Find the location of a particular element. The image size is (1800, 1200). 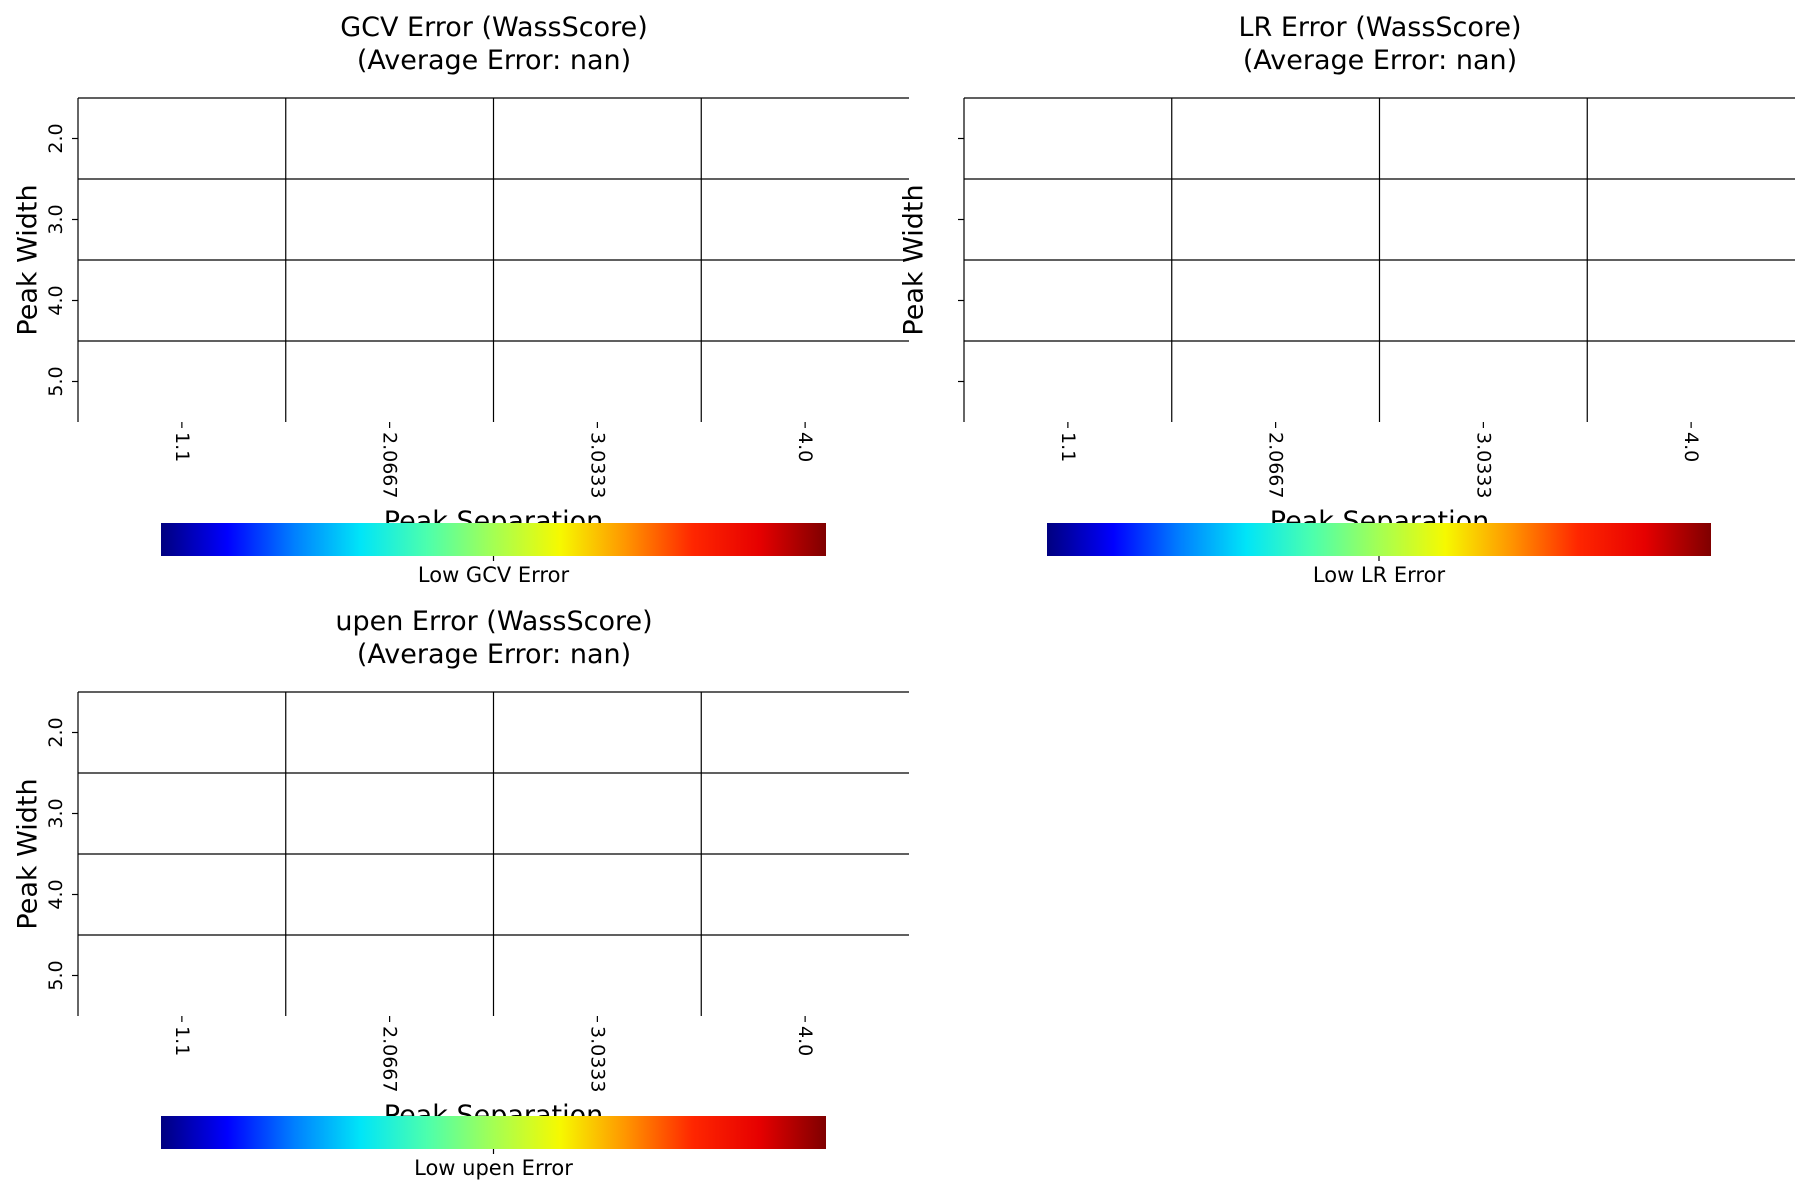

panel-title: LR Error (WassScore) is located at coordinates (1379, 27).